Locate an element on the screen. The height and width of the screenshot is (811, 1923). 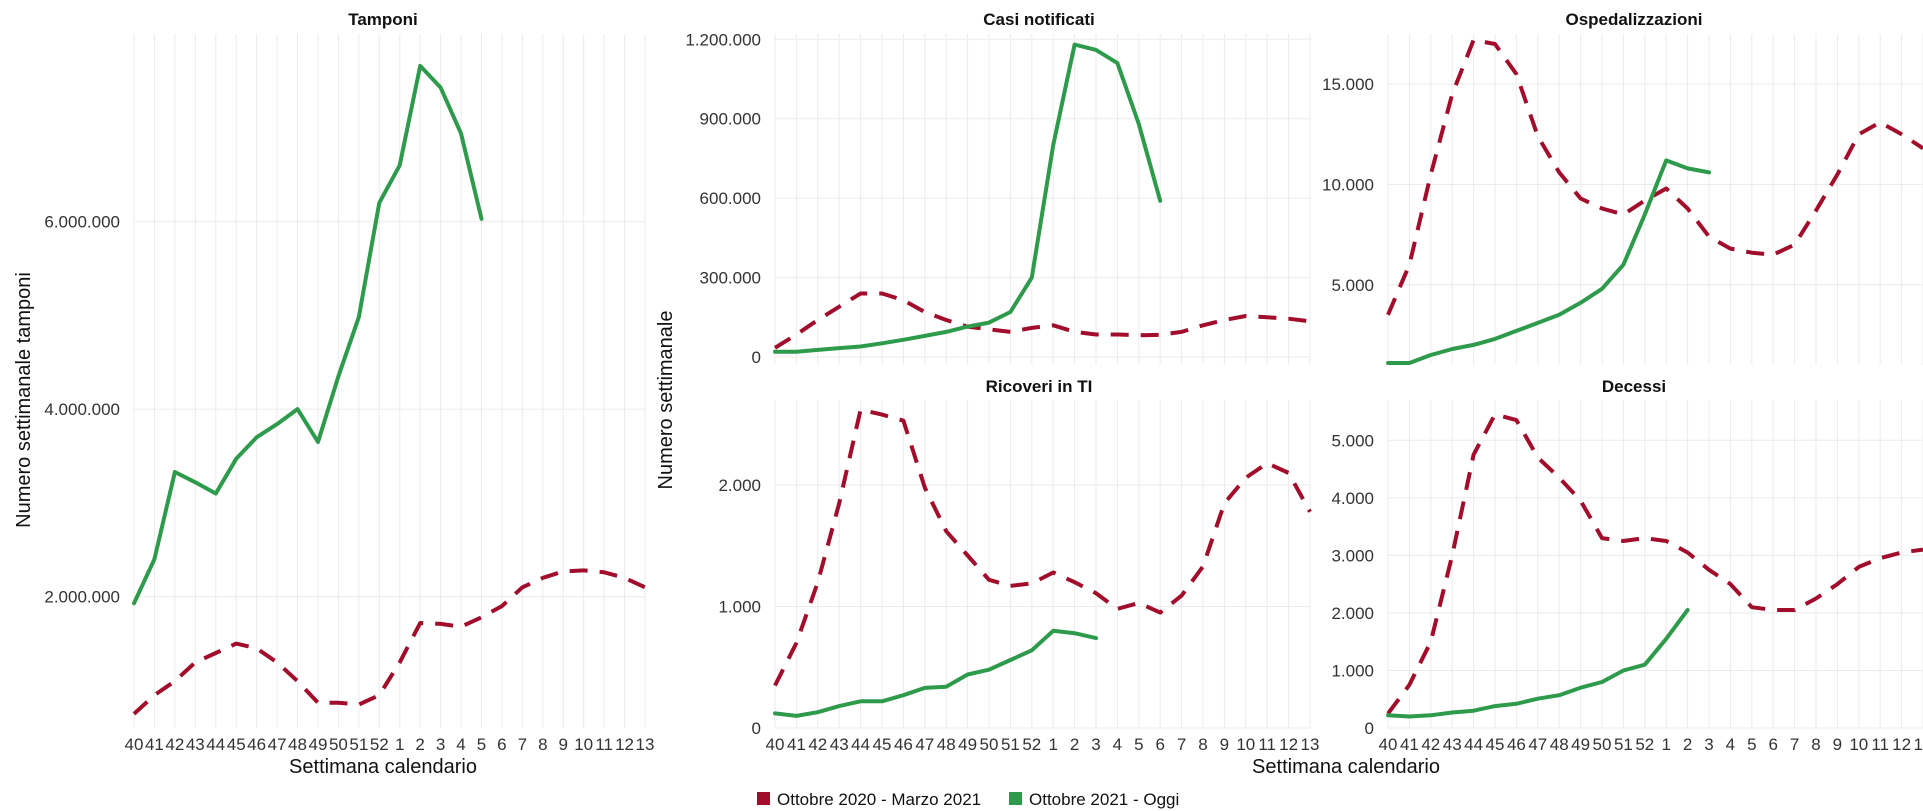
y-tick-label: 4.000.000 is located at coordinates (82, 409).